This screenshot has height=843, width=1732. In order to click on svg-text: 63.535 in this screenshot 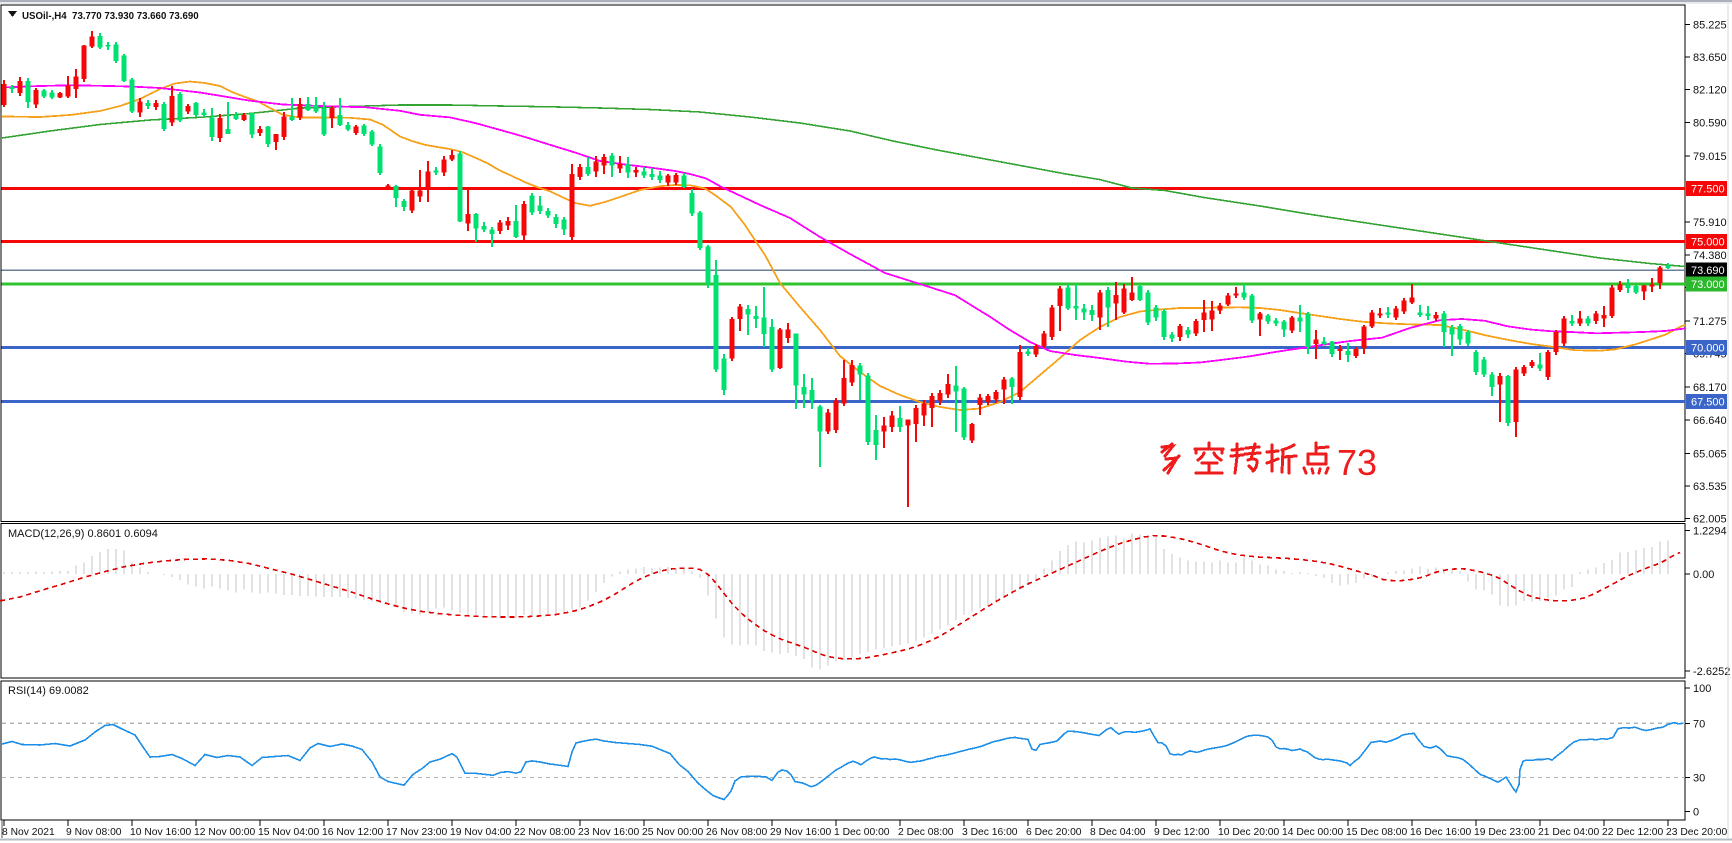, I will do `click(1710, 487)`.